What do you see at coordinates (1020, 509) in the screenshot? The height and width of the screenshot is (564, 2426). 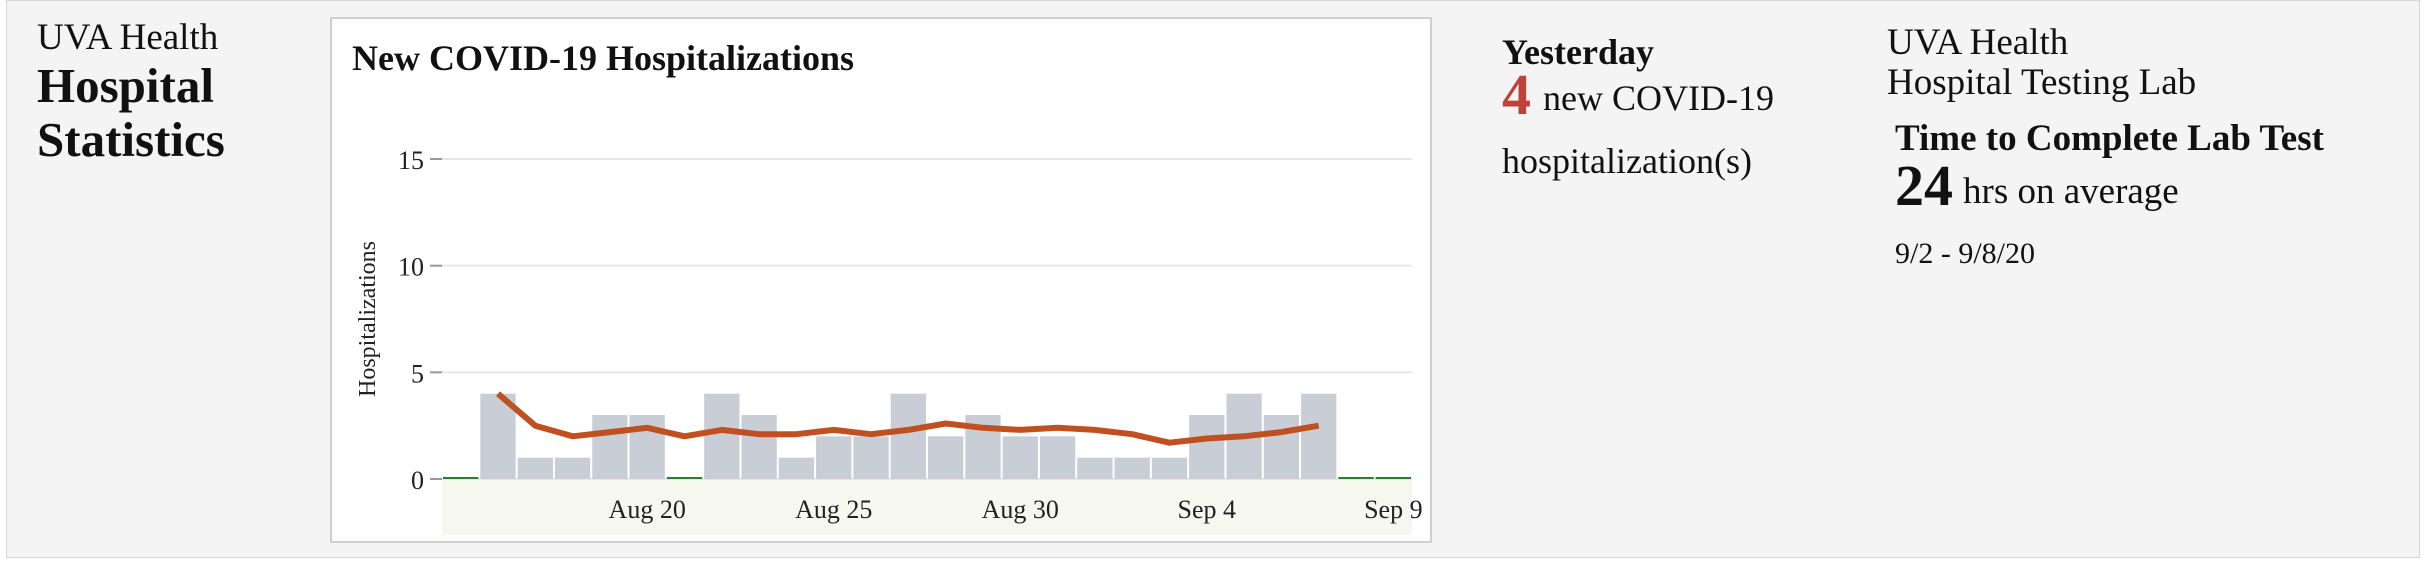 I see `x-tick-label: Aug 30` at bounding box center [1020, 509].